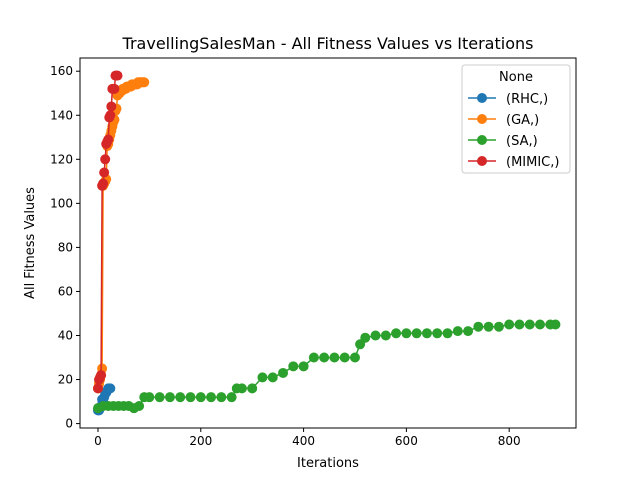 This screenshot has width=640, height=484. I want to click on legend-box, so click(516, 119).